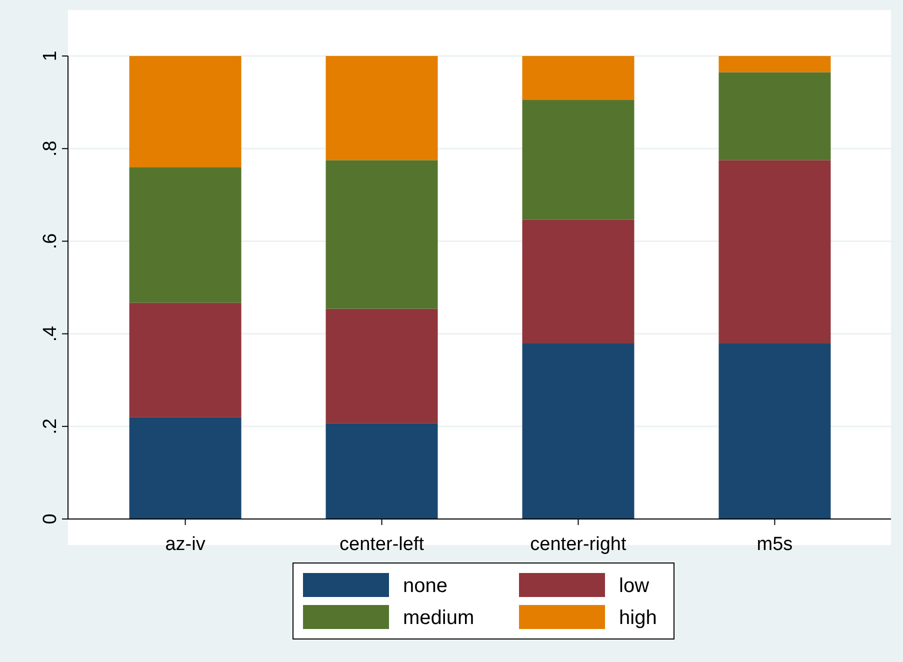 The image size is (903, 662). What do you see at coordinates (50, 333) in the screenshot?
I see `y-tick-label: .4` at bounding box center [50, 333].